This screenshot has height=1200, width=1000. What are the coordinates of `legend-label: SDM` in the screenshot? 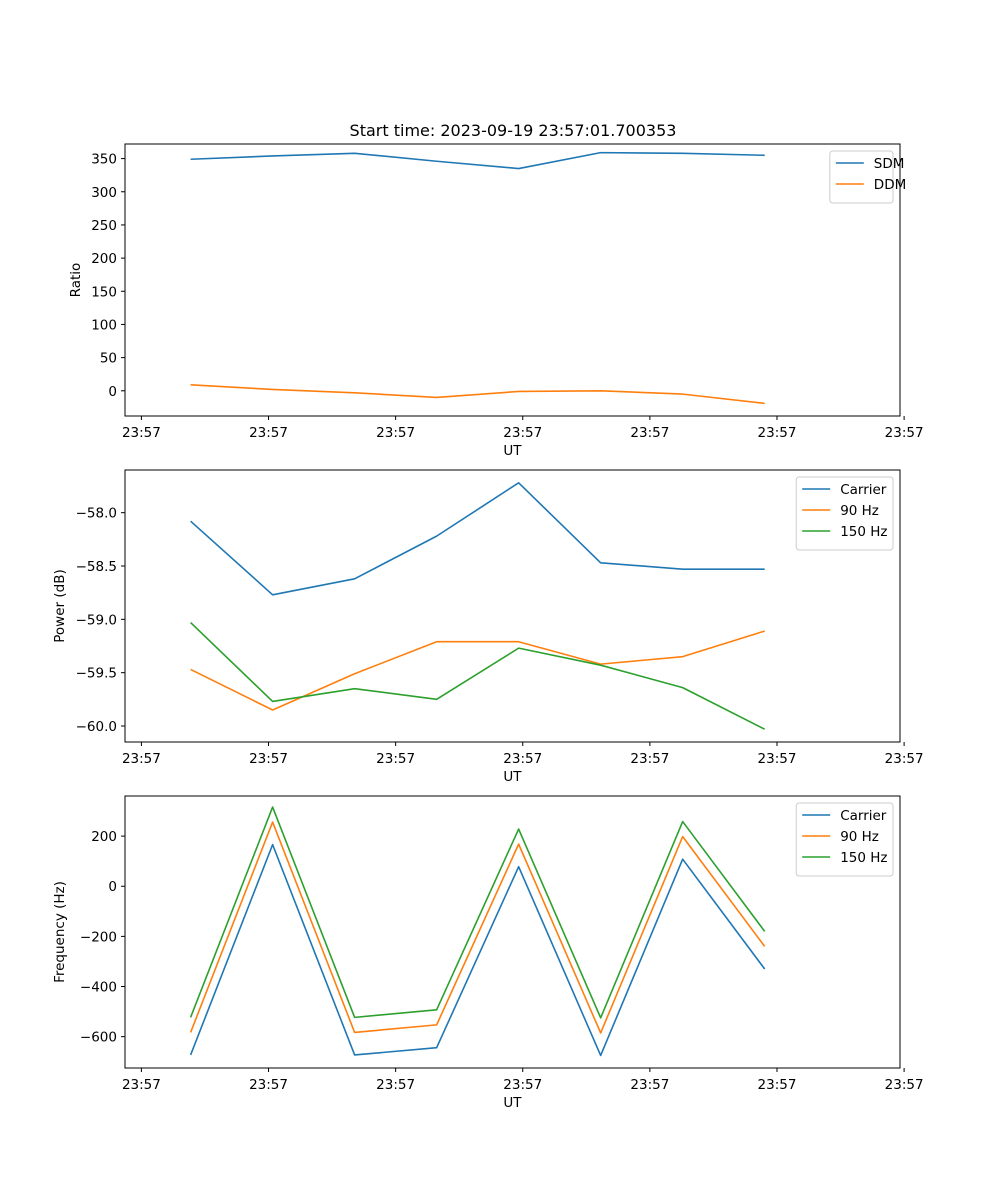 It's located at (889, 164).